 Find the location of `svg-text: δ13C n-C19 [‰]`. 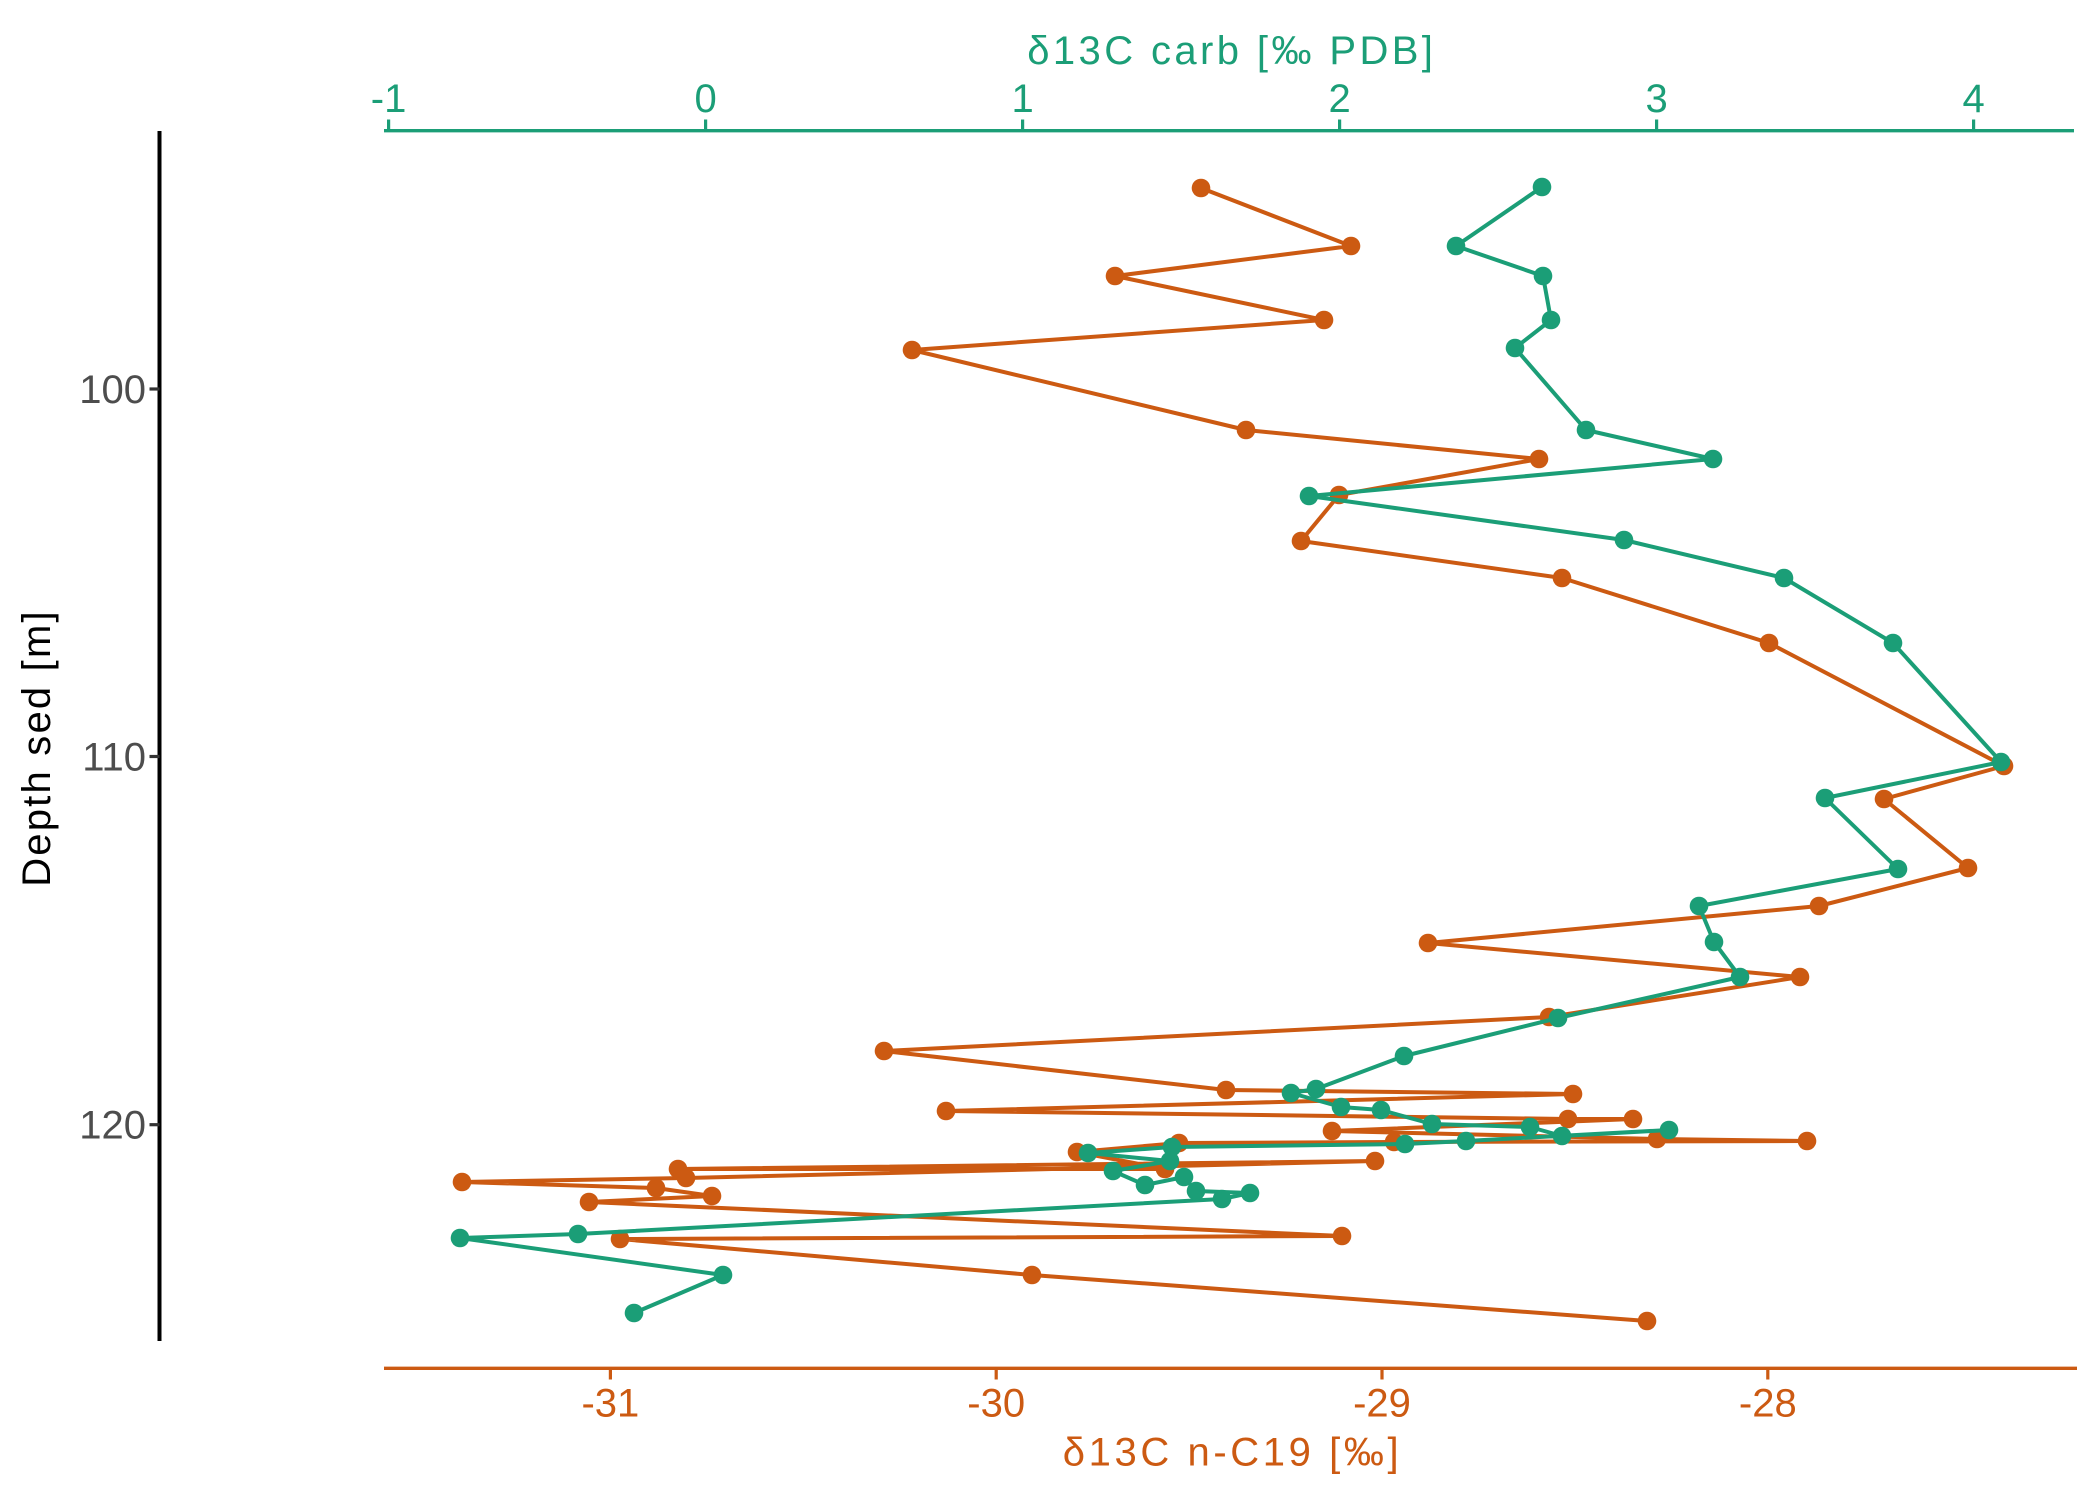

svg-text: δ13C n-C19 [‰] is located at coordinates (1232, 1452).